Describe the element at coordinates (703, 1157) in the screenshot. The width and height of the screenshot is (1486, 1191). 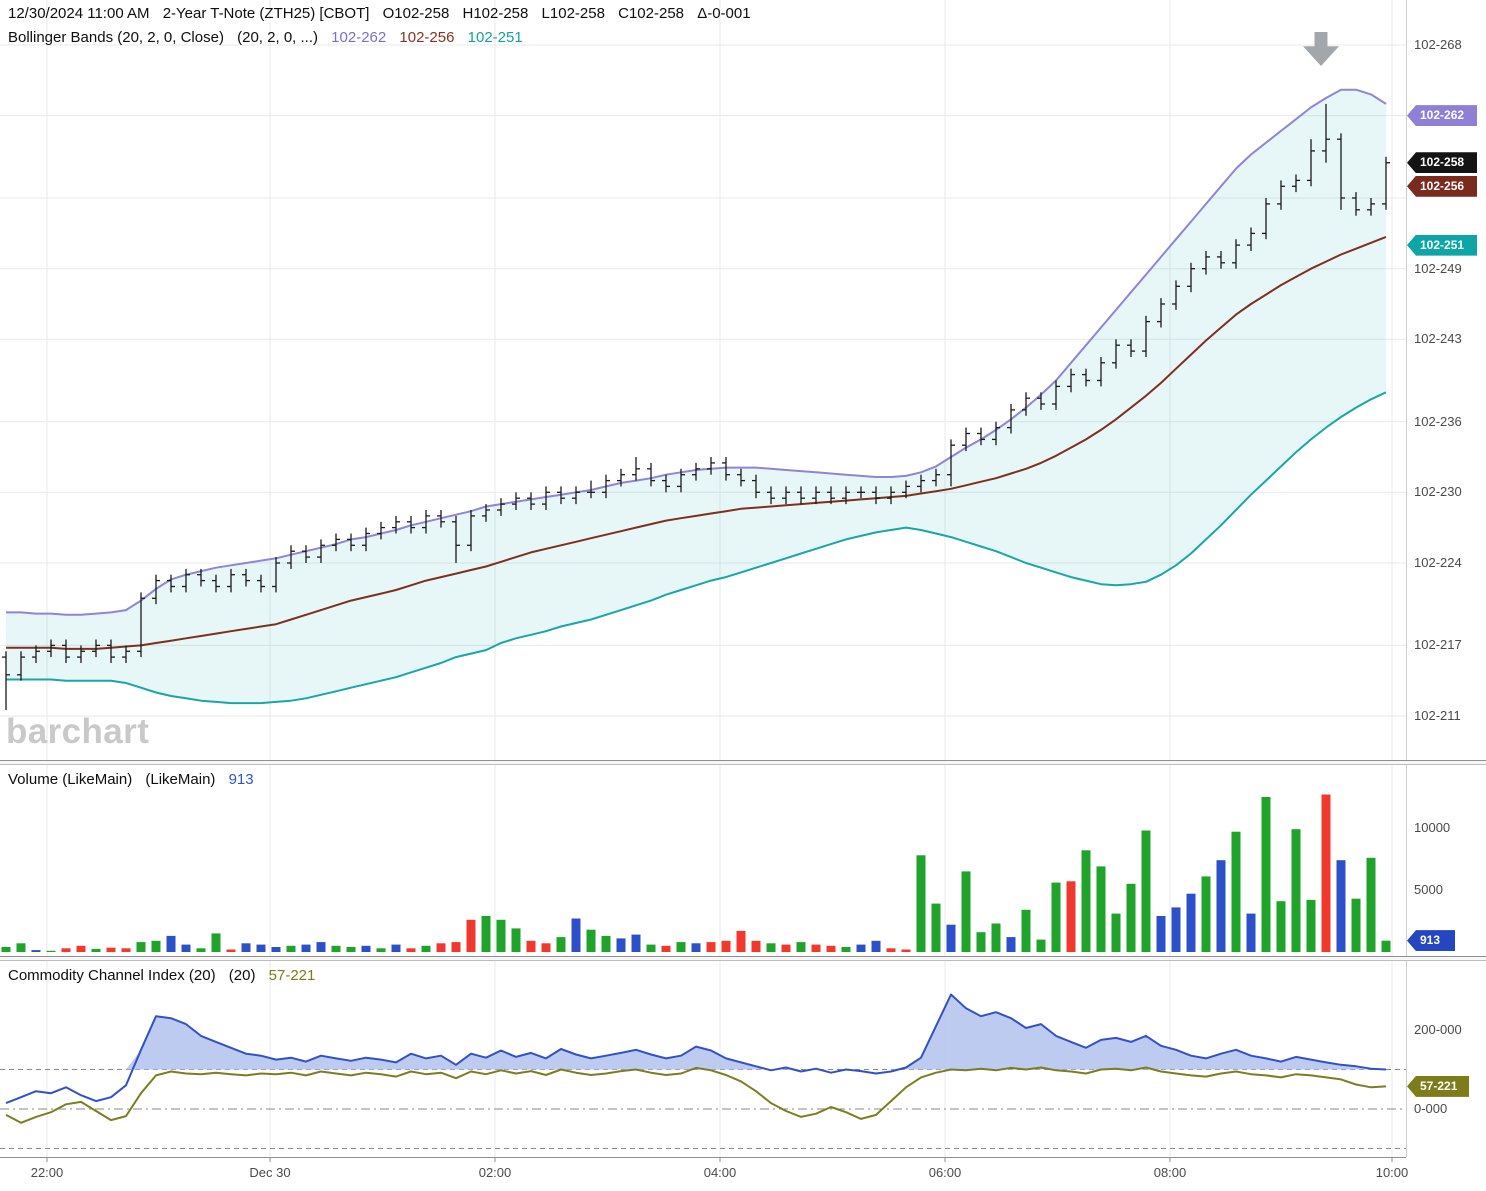
I see `time-axis-line` at that location.